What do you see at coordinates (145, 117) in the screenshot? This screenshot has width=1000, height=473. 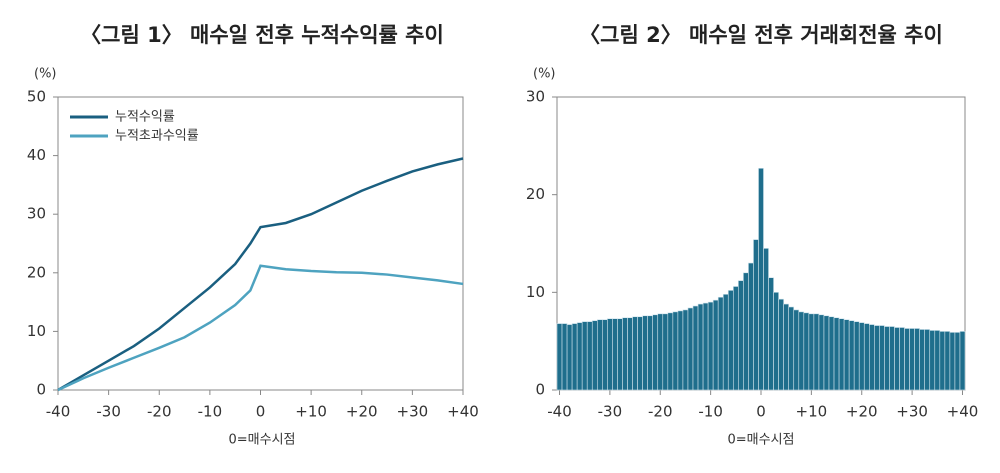 I see `legend-label: 누적수익률` at bounding box center [145, 117].